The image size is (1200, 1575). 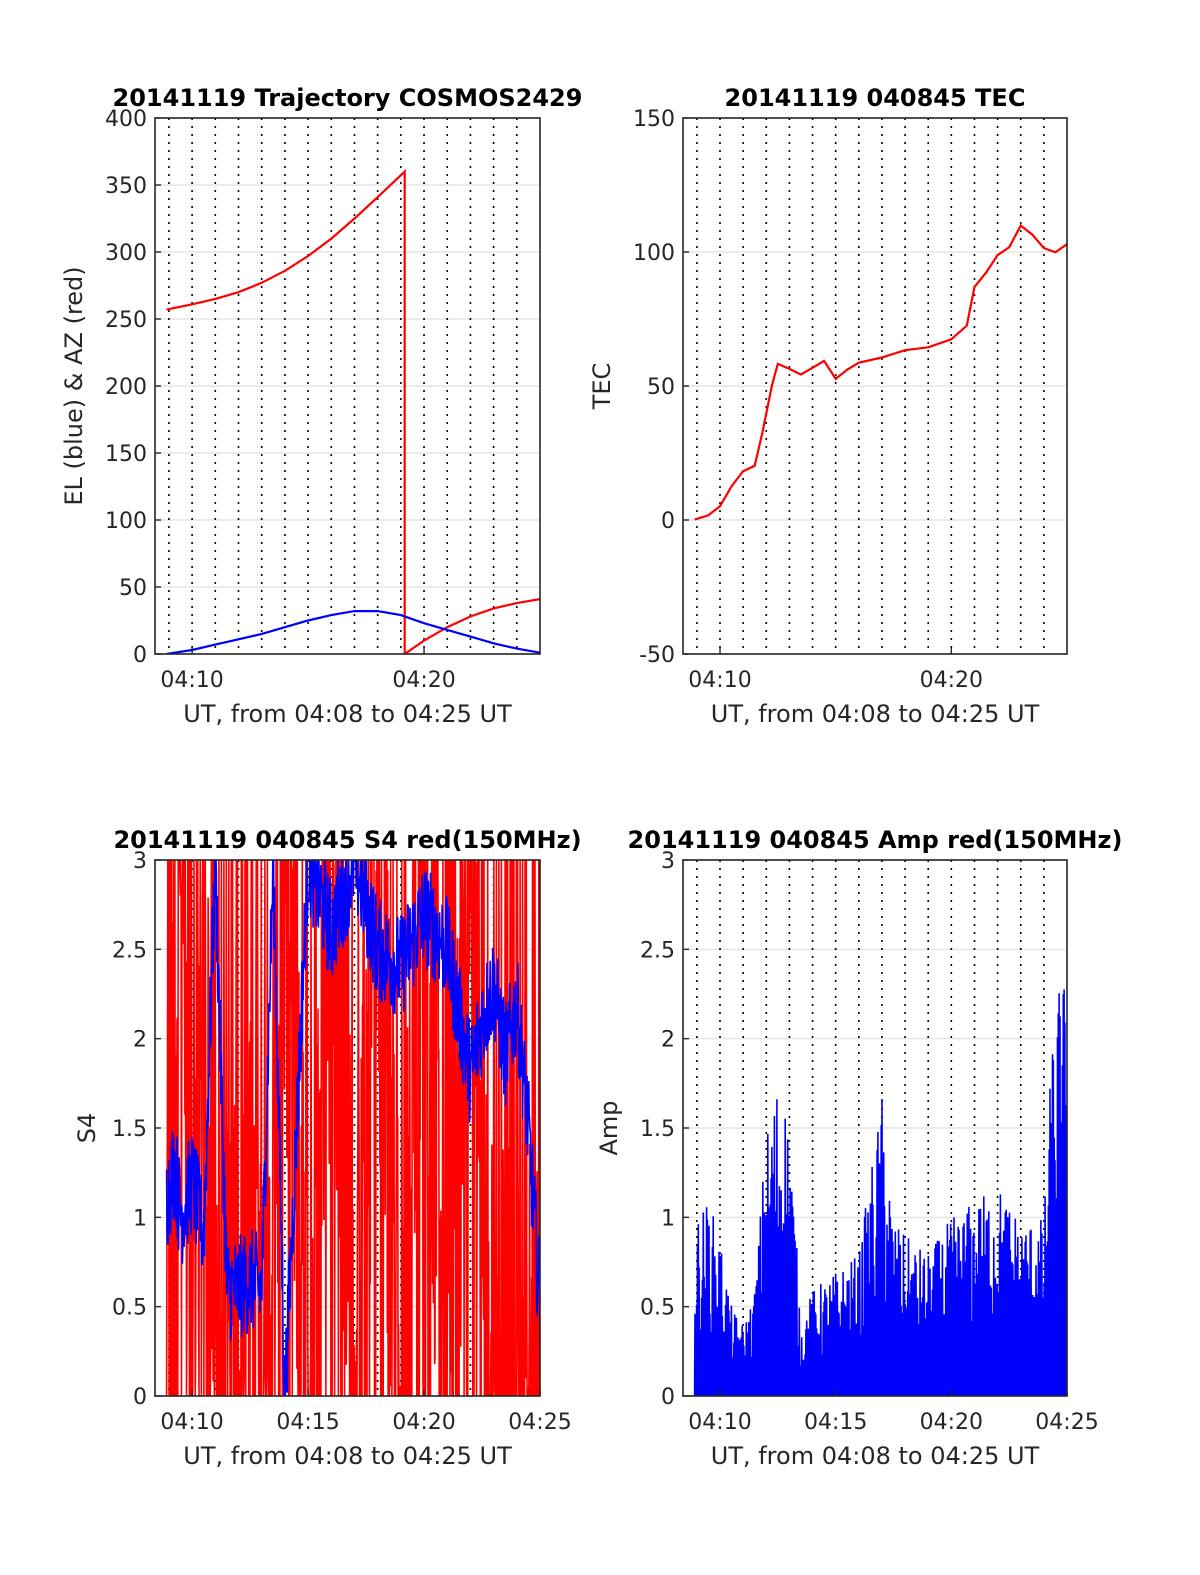 I want to click on chart-title: 20141119 040845 TEC, so click(x=875, y=98).